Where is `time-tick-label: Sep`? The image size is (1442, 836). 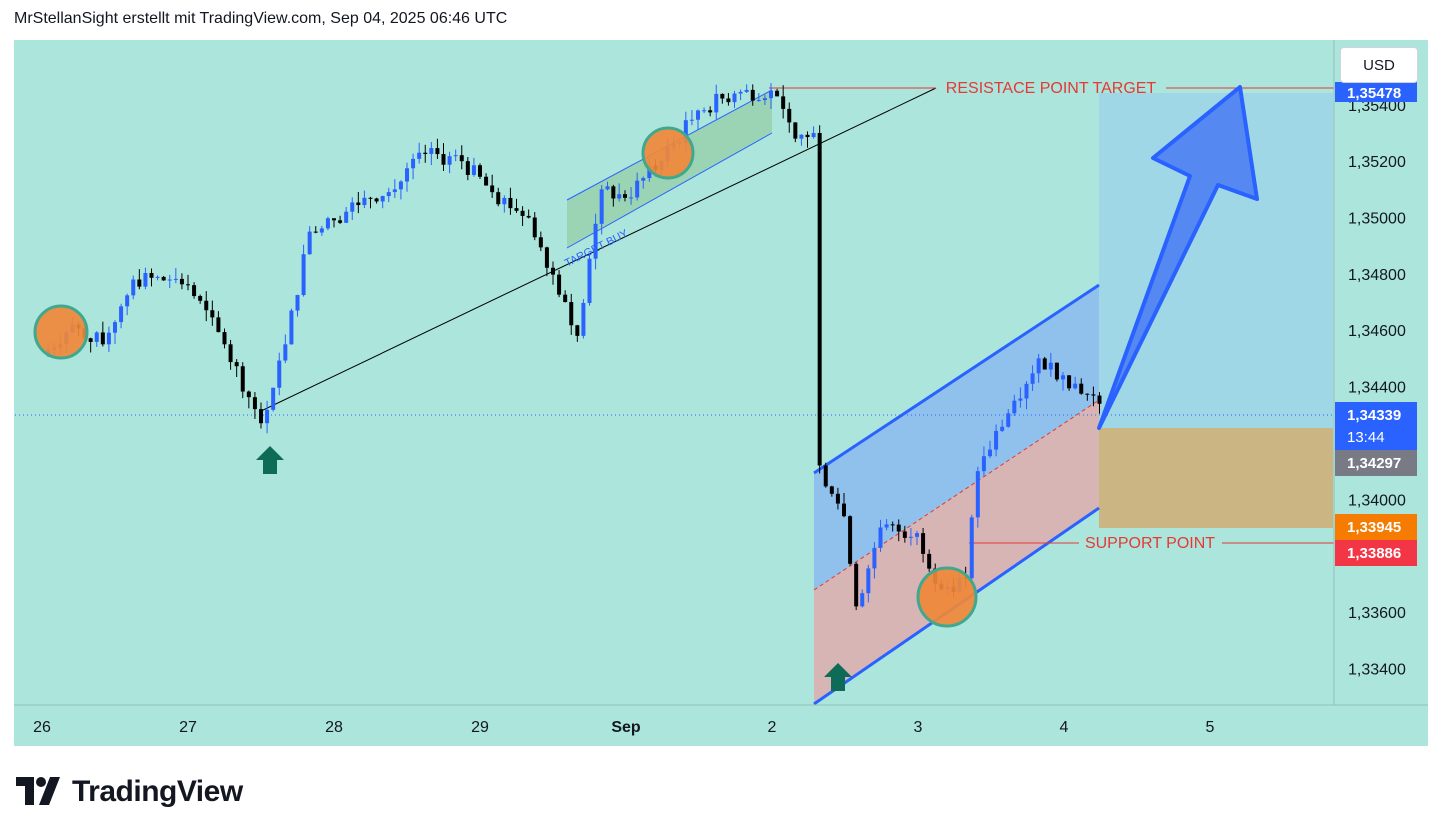 time-tick-label: Sep is located at coordinates (626, 727).